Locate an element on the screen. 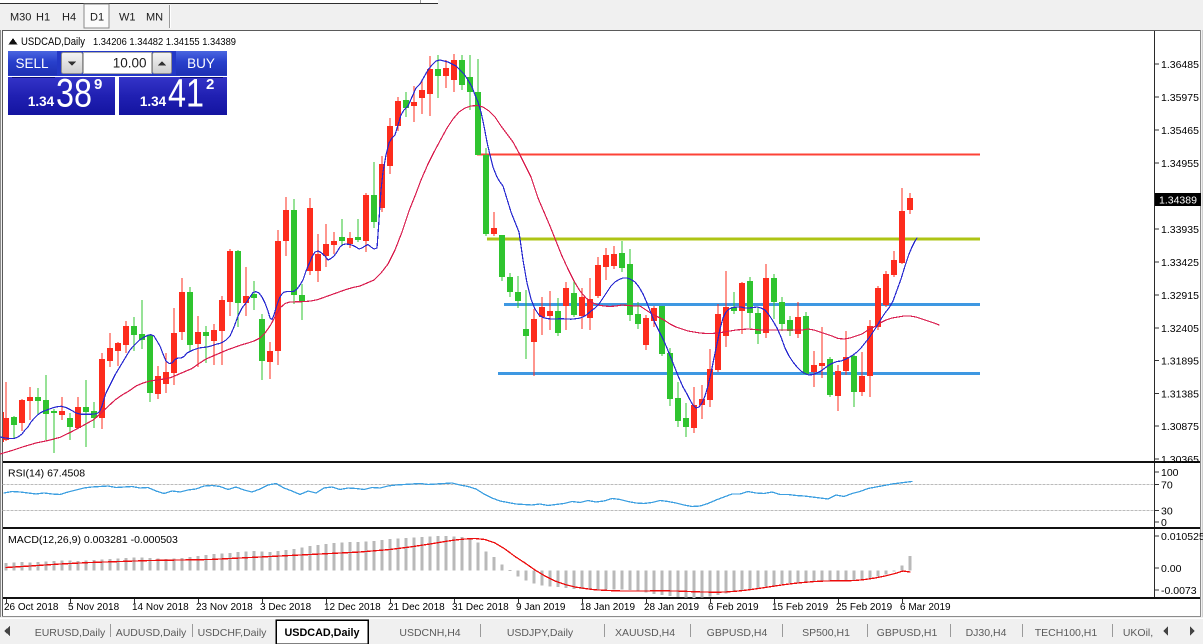 The image size is (1203, 644). svg-text:MACD(12,26,9) 0.003281 -0.0005: MACD(12,26,9) 0.003281 -0.000503 is located at coordinates (93, 540).